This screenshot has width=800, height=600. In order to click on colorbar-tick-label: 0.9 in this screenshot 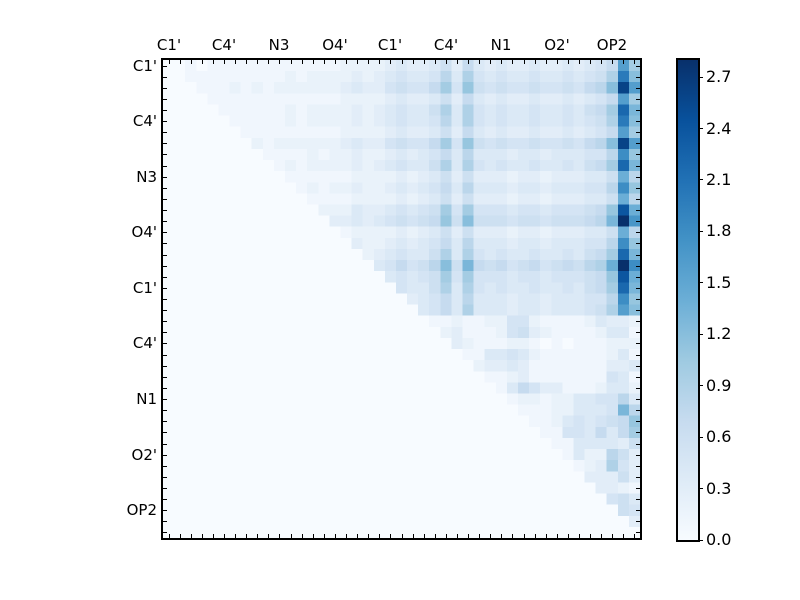, I will do `click(719, 385)`.